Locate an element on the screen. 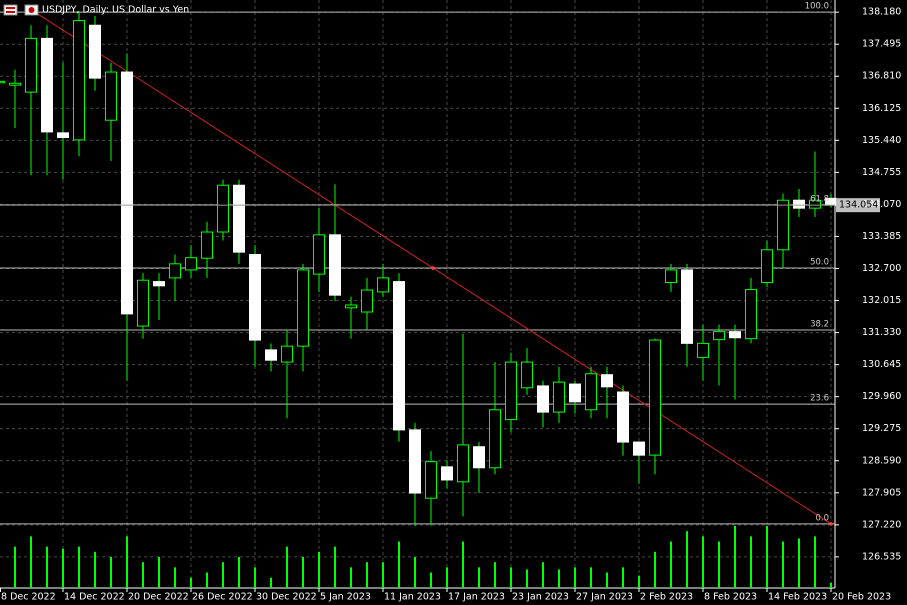 The image size is (907, 605). y-tick-label: 136.125 is located at coordinates (881, 108).